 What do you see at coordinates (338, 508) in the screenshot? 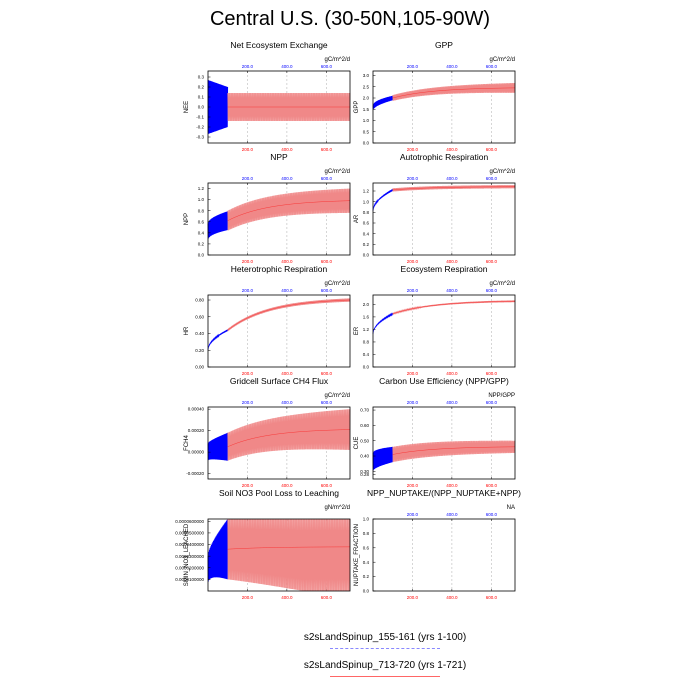
I see `units-label: gN/m^2/d` at bounding box center [338, 508].